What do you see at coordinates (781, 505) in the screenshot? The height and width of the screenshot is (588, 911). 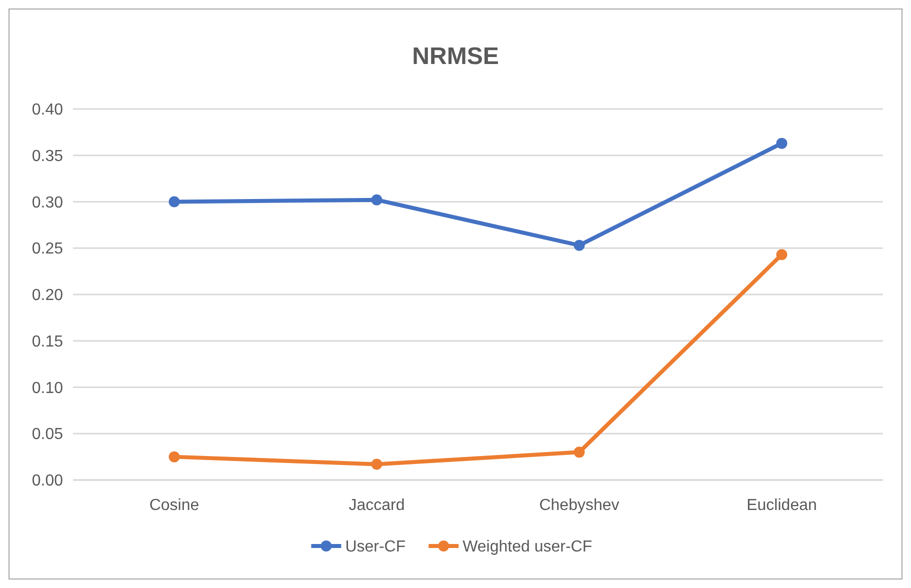 I see `x-tick-label: Euclidean` at bounding box center [781, 505].